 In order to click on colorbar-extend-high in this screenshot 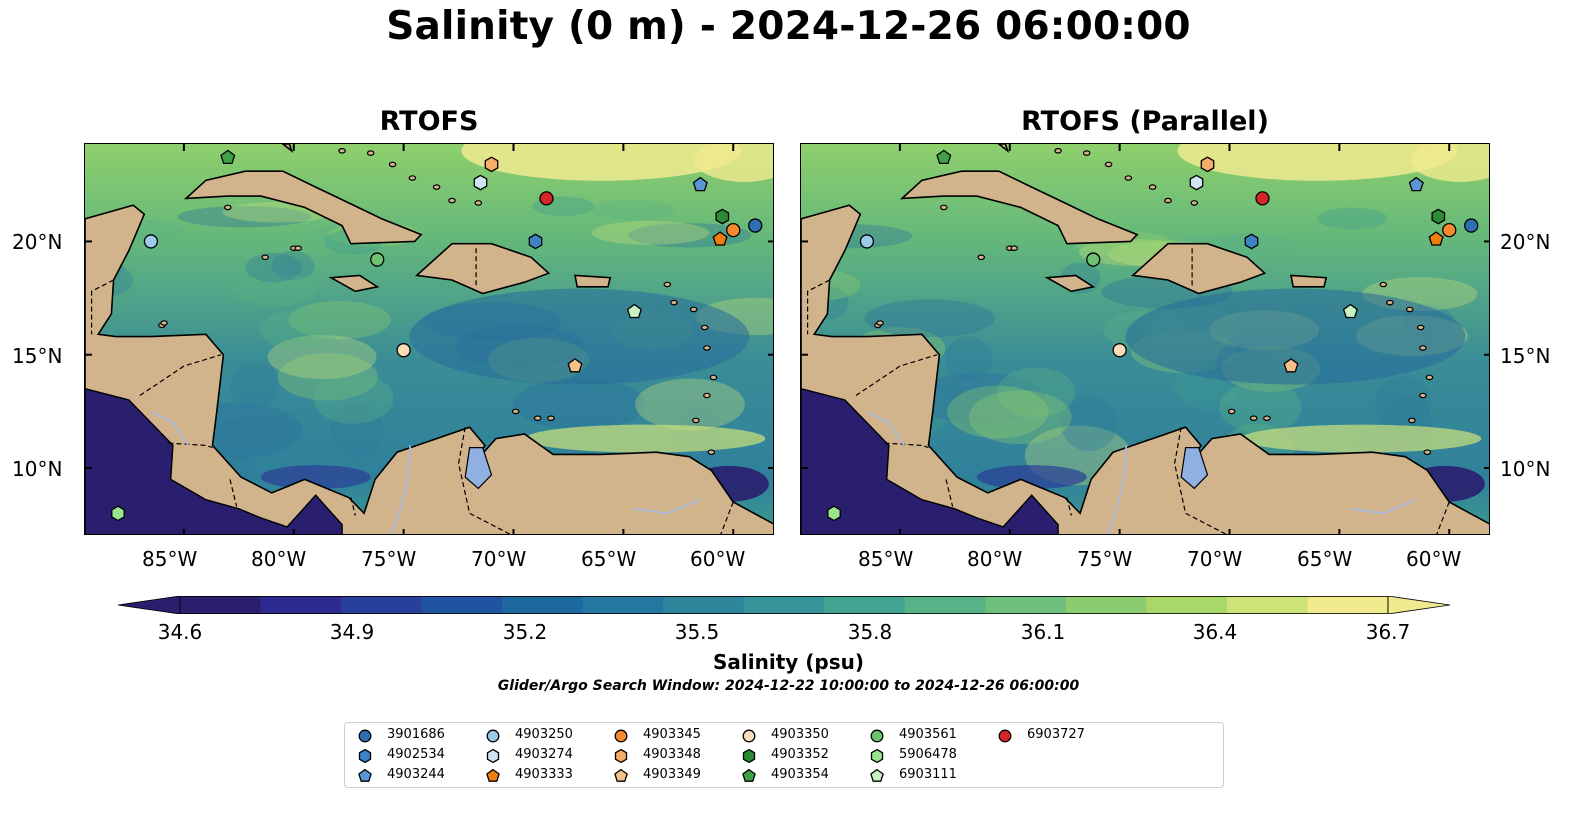, I will do `click(1419, 605)`.